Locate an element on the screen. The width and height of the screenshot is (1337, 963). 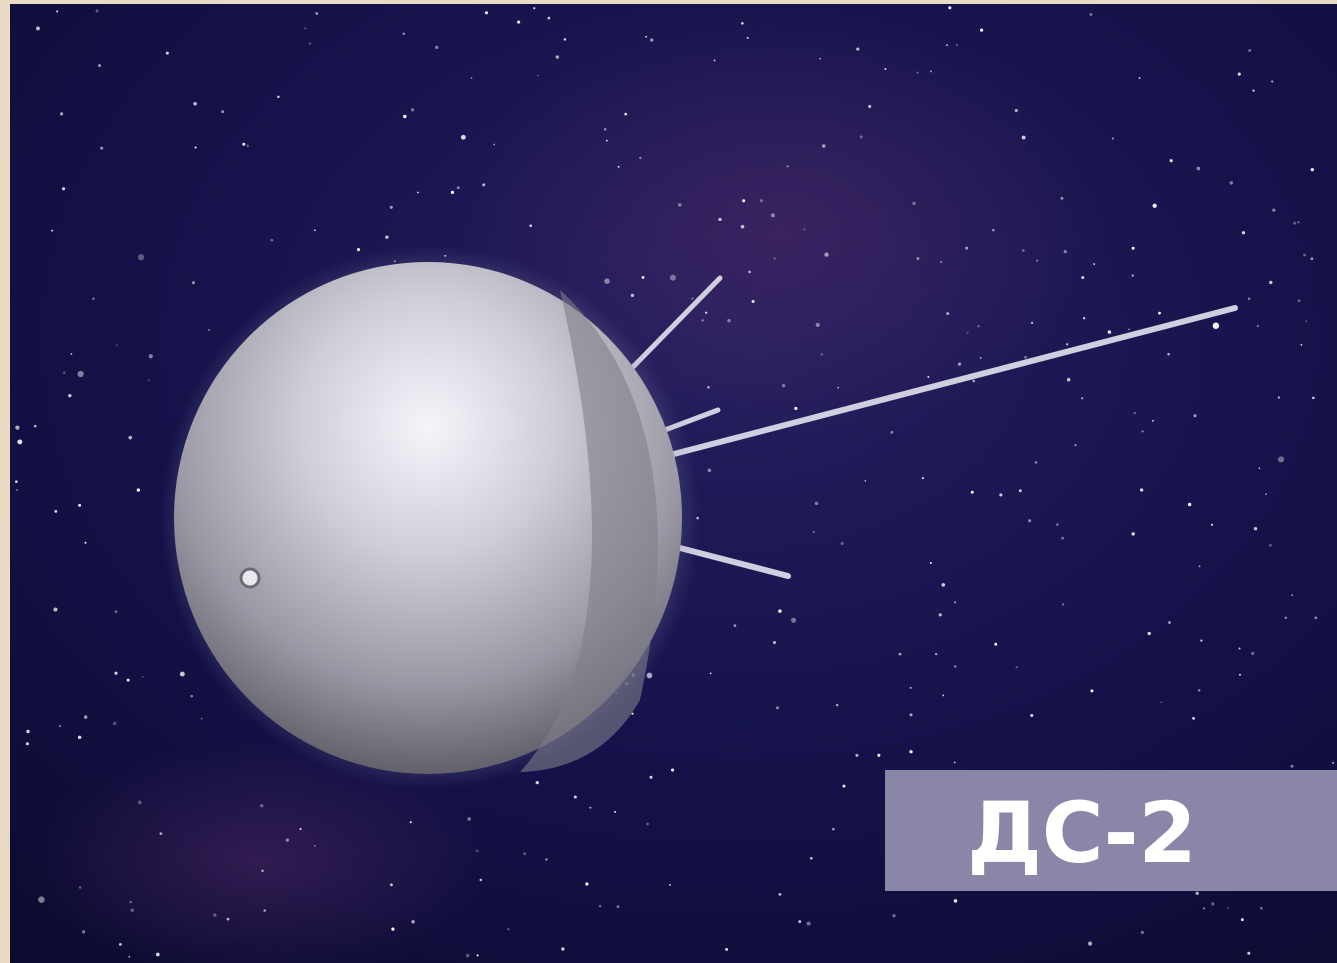
satellite-label: ДС-2 is located at coordinates (1082, 833).